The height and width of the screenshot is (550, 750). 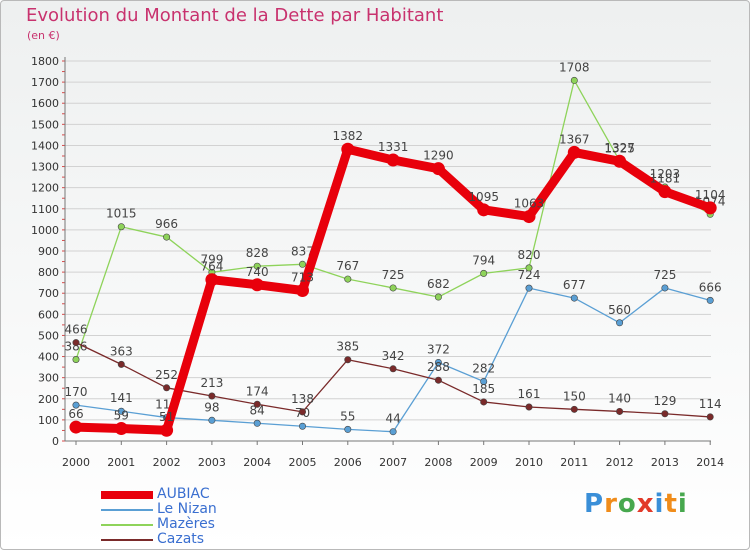 What do you see at coordinates (619, 310) in the screenshot?
I see `data-label: 560` at bounding box center [619, 310].